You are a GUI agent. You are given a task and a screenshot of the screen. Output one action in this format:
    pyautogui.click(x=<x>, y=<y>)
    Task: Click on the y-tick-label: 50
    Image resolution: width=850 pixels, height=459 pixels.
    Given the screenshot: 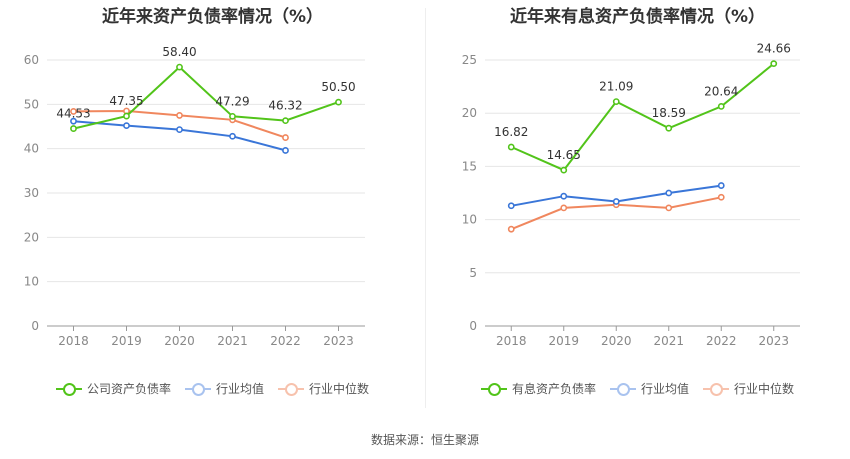 What is the action you would take?
    pyautogui.click(x=31, y=104)
    